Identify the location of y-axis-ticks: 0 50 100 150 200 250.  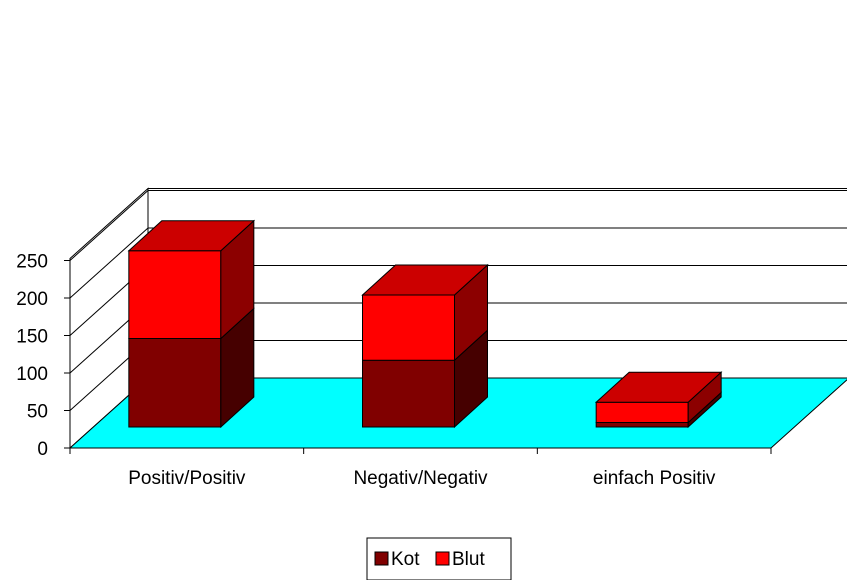
(43, 356).